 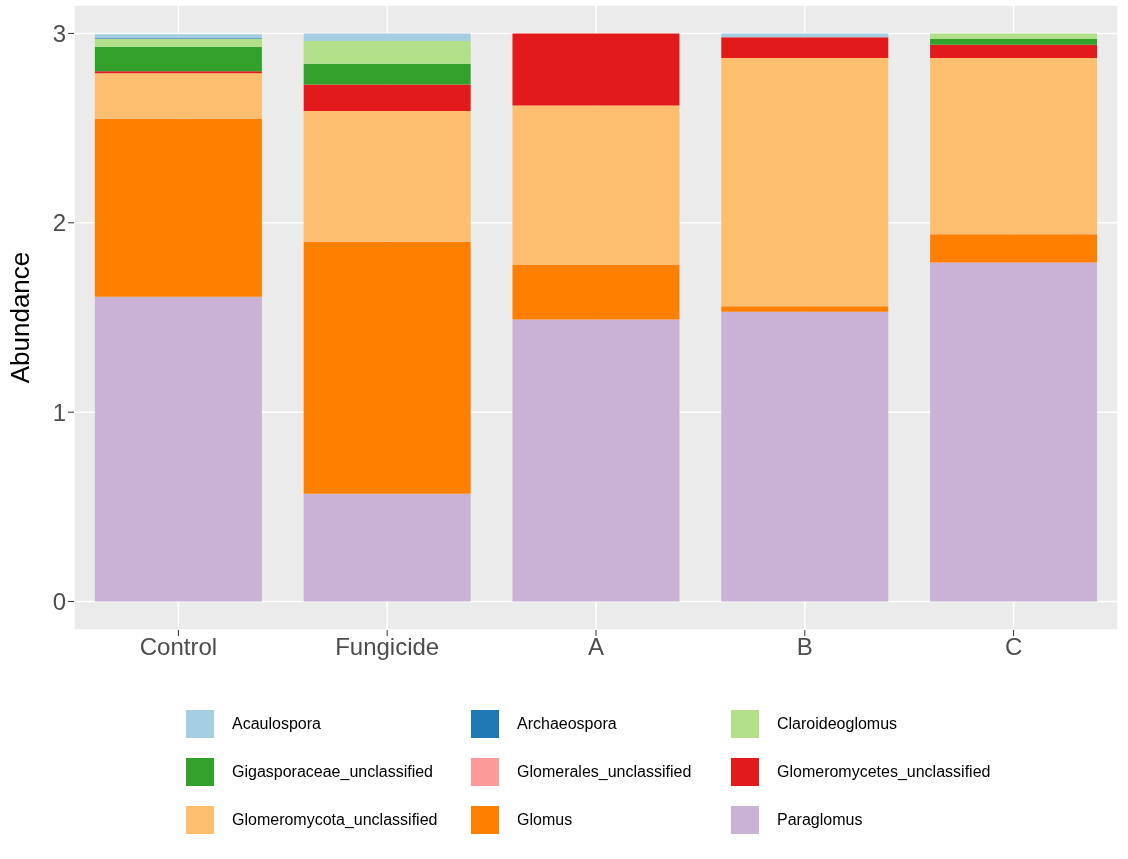 I want to click on legend-label: Glomeromycota_unclassified, so click(x=335, y=820).